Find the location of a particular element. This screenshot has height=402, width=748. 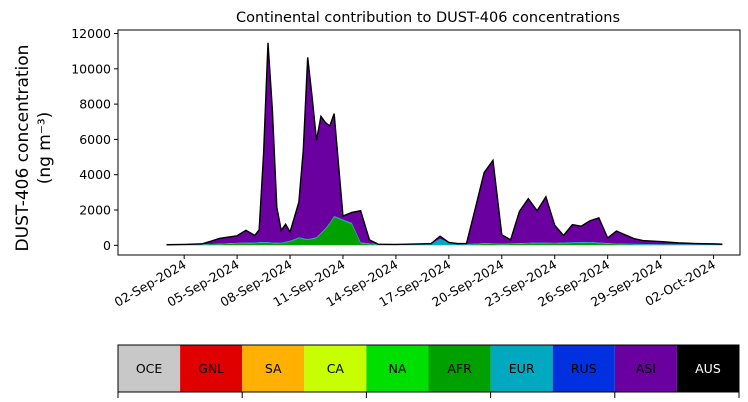

legend-swatch-na is located at coordinates (397, 368).